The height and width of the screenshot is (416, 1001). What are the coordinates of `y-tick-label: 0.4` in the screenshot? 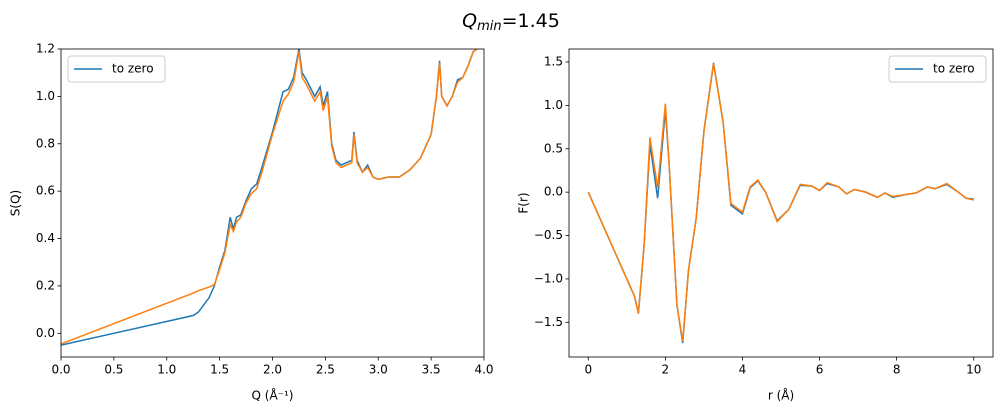 It's located at (45, 238).